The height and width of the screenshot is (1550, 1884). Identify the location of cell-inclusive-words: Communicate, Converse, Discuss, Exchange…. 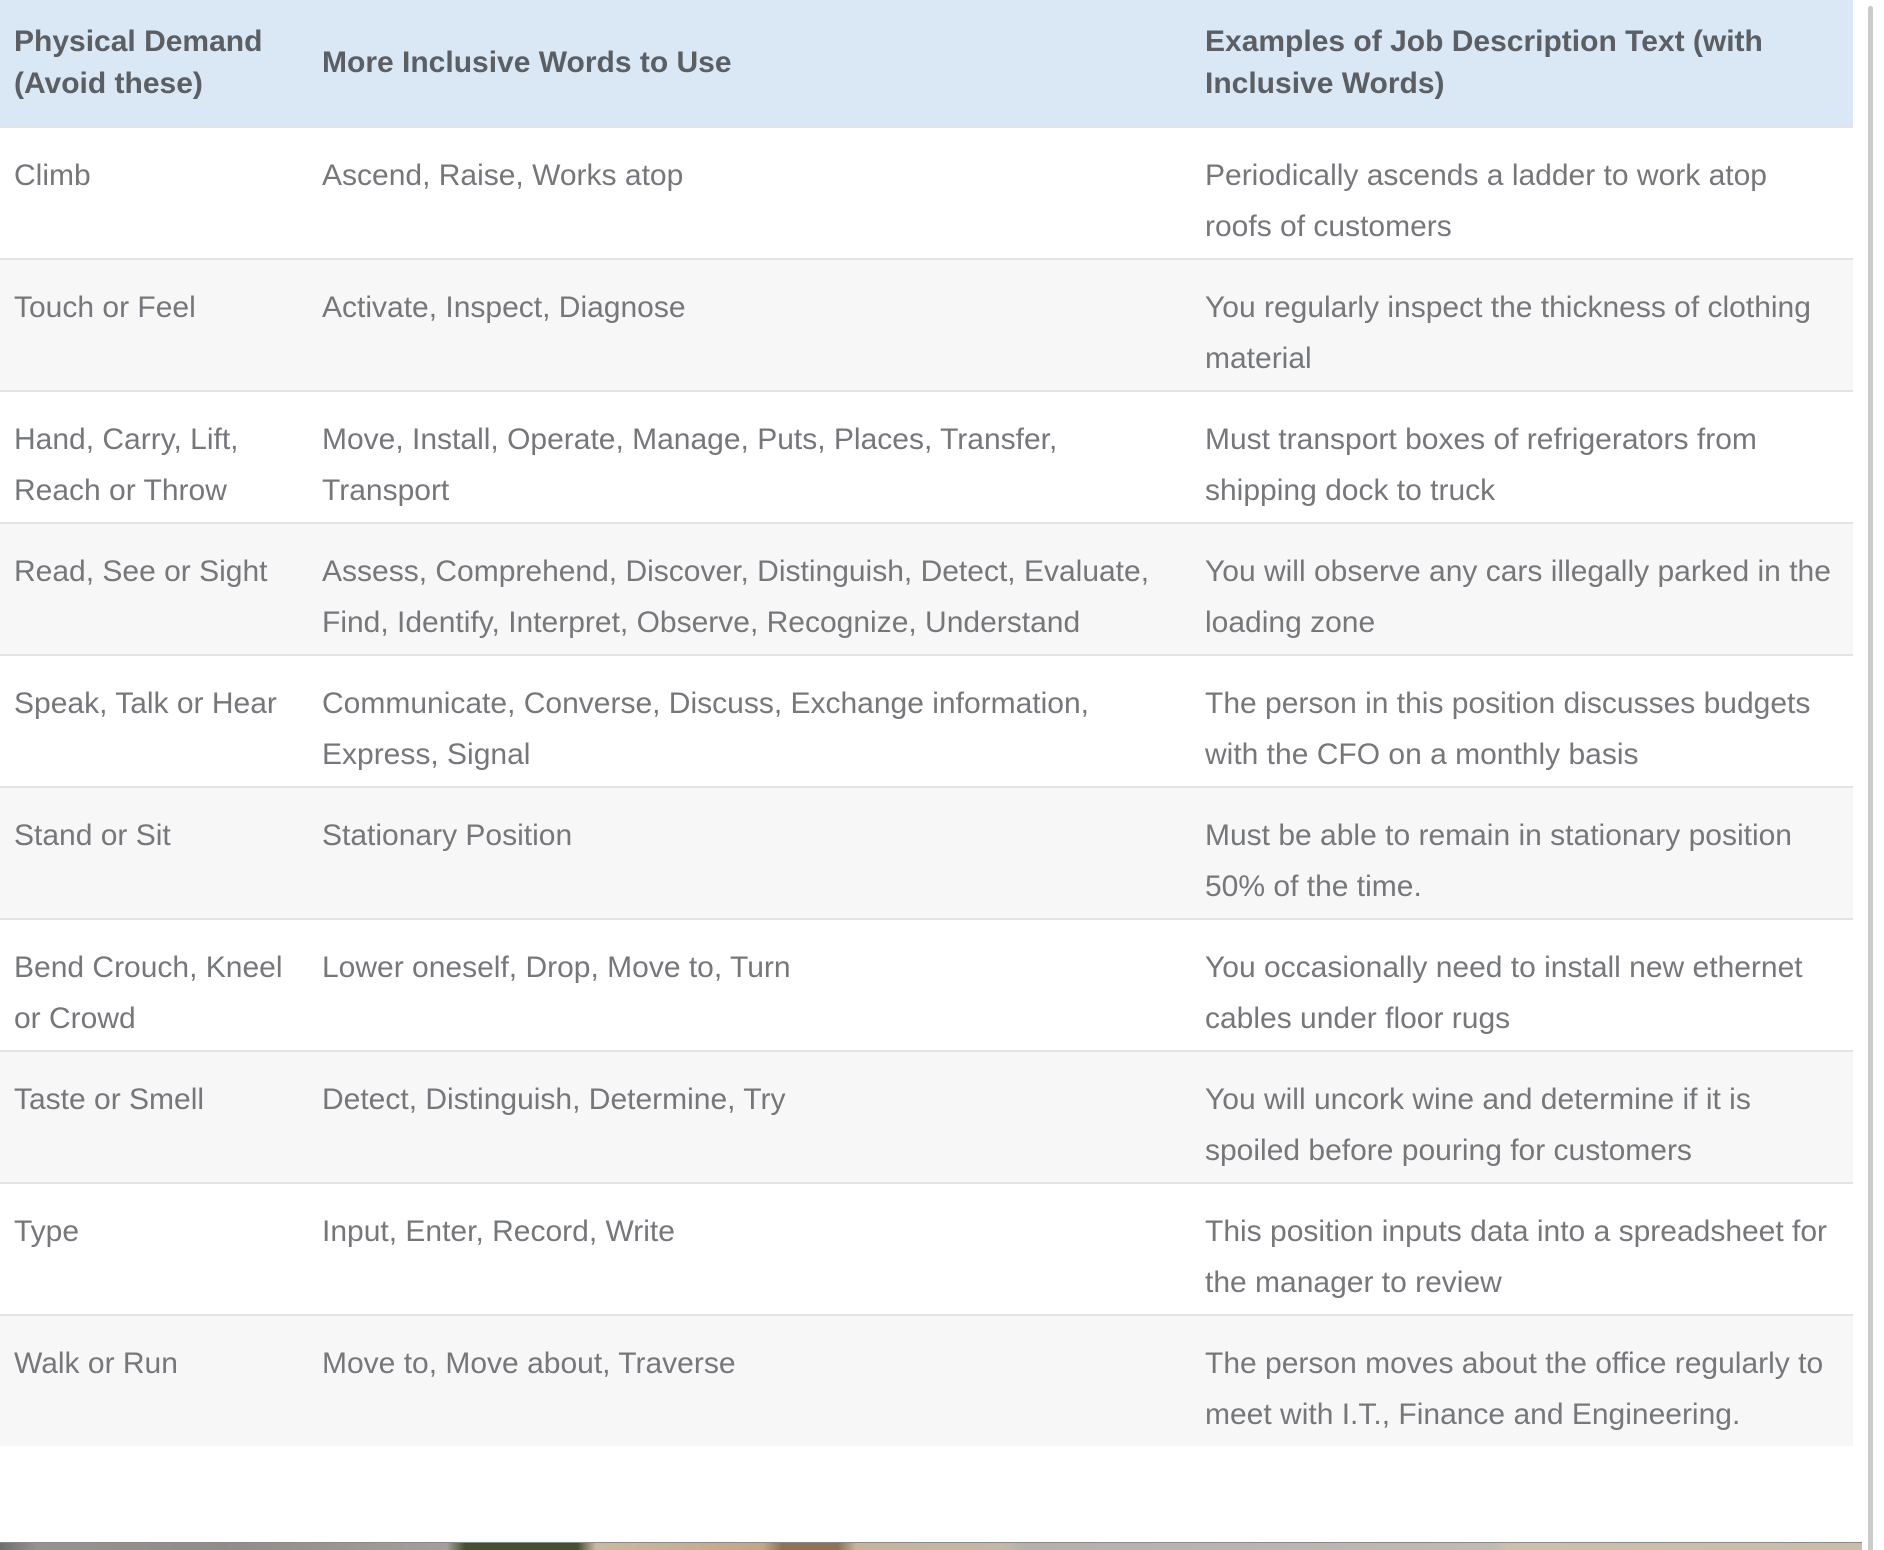
(749, 720).